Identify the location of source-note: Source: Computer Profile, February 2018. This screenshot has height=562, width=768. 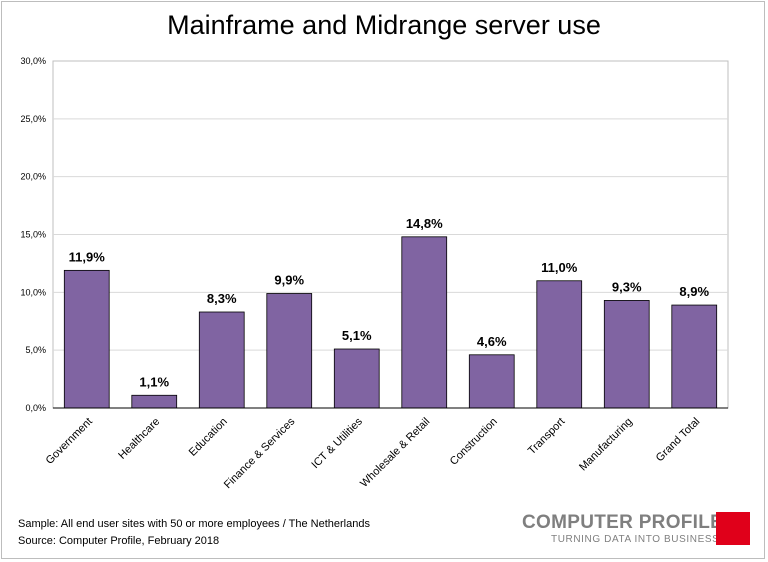
(119, 541).